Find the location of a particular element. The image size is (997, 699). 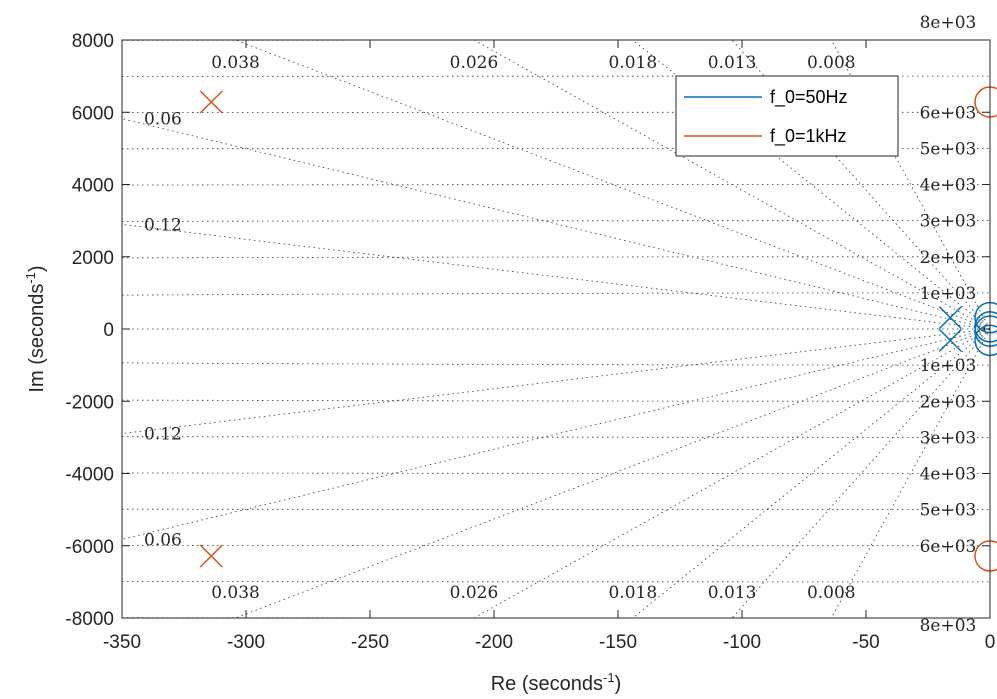

x-tick-label: -350 is located at coordinates (122, 642).